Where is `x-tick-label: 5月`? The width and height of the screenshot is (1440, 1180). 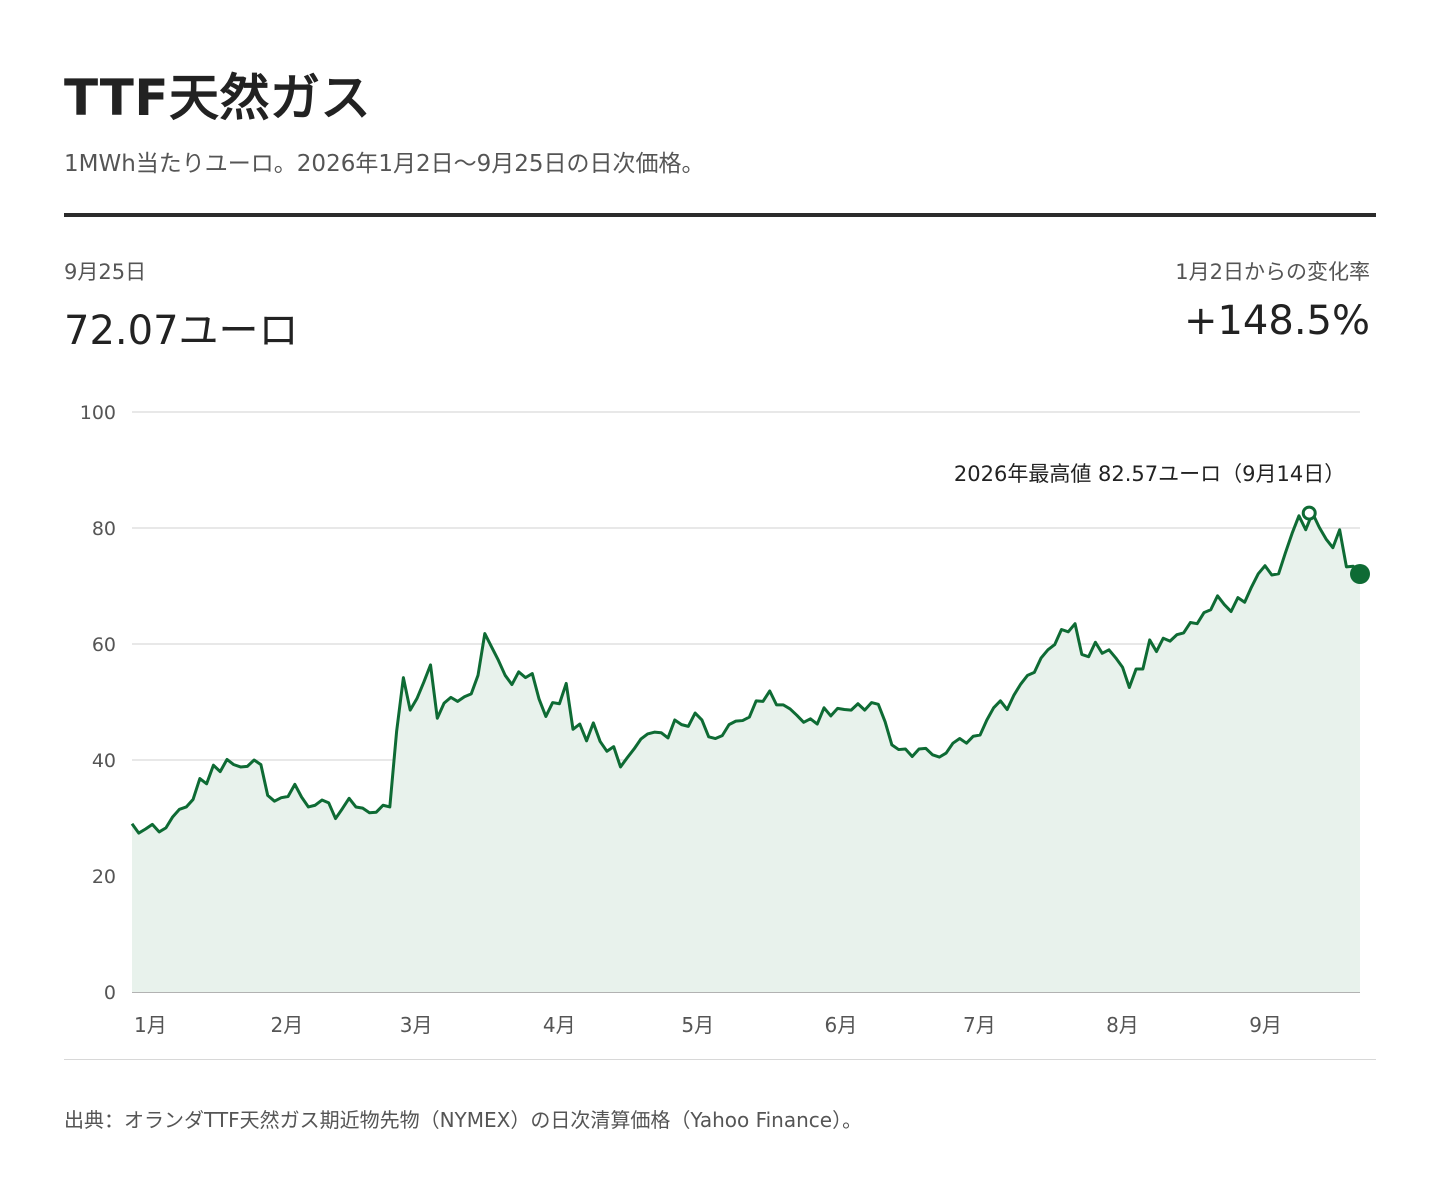 x-tick-label: 5月 is located at coordinates (697, 1025).